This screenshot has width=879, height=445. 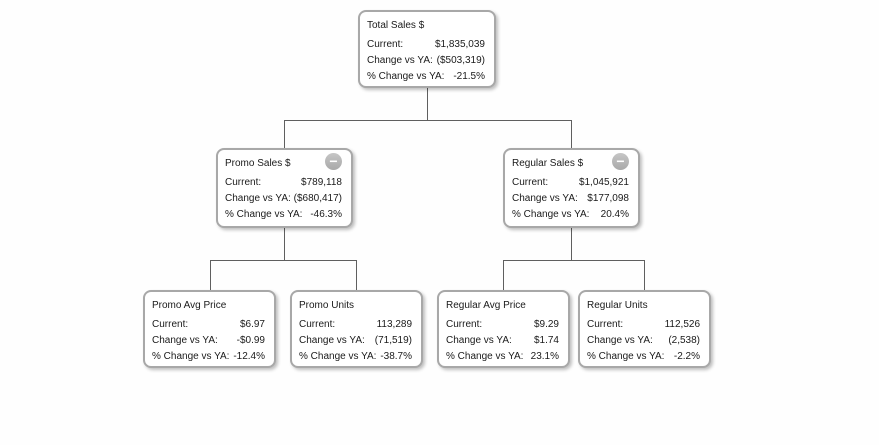 I want to click on metric-row-change: Change vs YA: ($680,417), so click(x=283, y=199).